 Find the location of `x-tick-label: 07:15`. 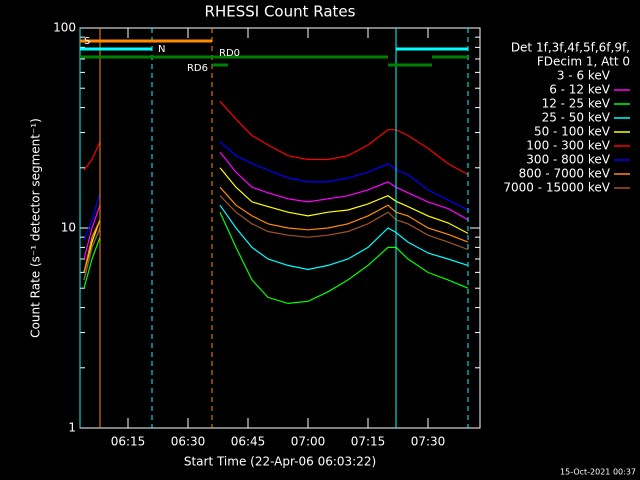

x-tick-label: 07:15 is located at coordinates (368, 442).